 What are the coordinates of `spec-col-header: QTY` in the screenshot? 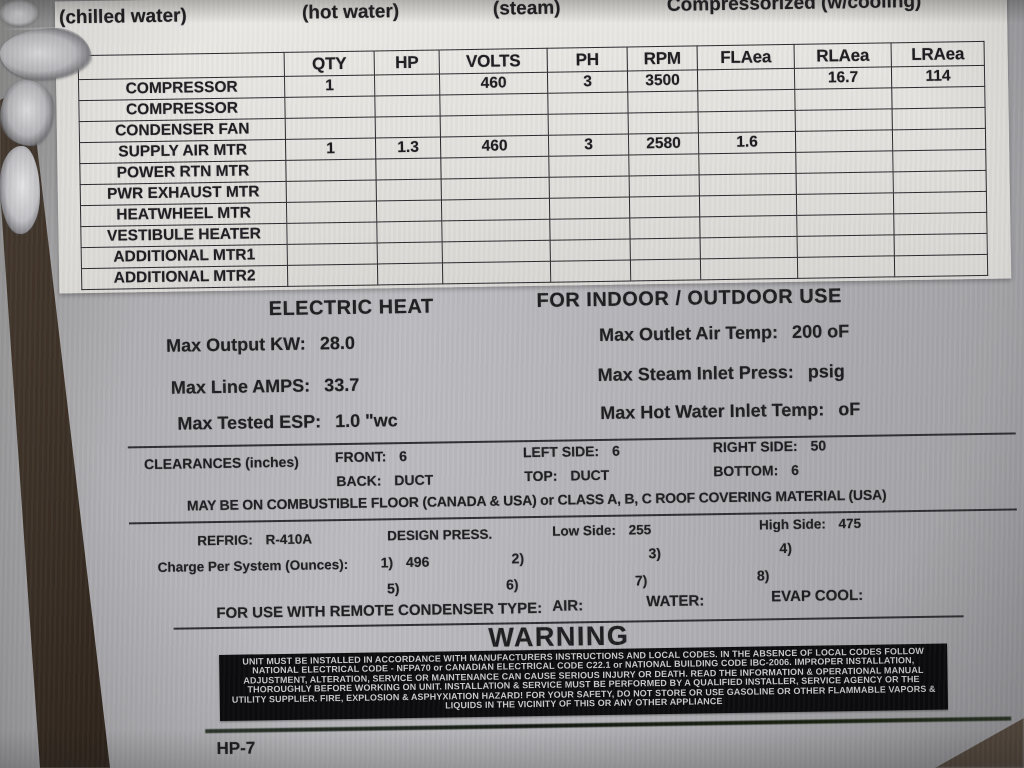 It's located at (329, 63).